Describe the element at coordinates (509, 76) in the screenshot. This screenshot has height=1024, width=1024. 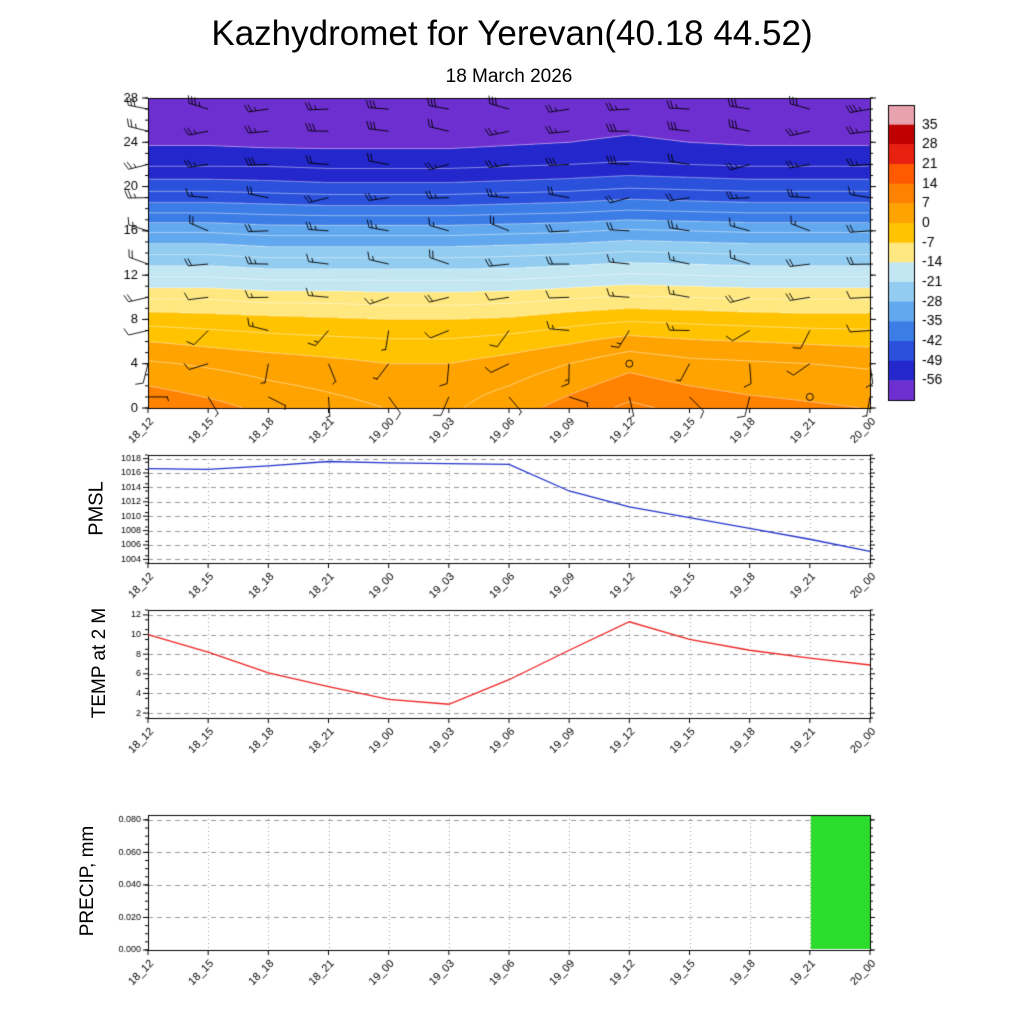
I see `chart-date: 18 March 2026` at that location.